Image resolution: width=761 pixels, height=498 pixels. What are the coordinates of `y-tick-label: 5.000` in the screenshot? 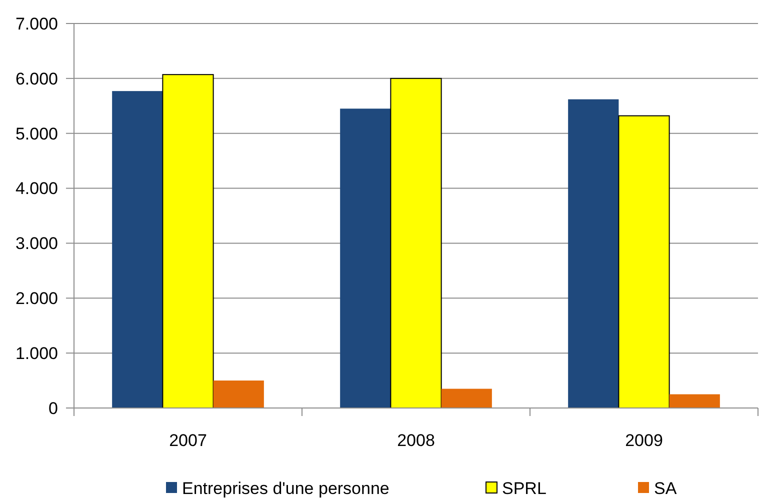 It's located at (36, 134).